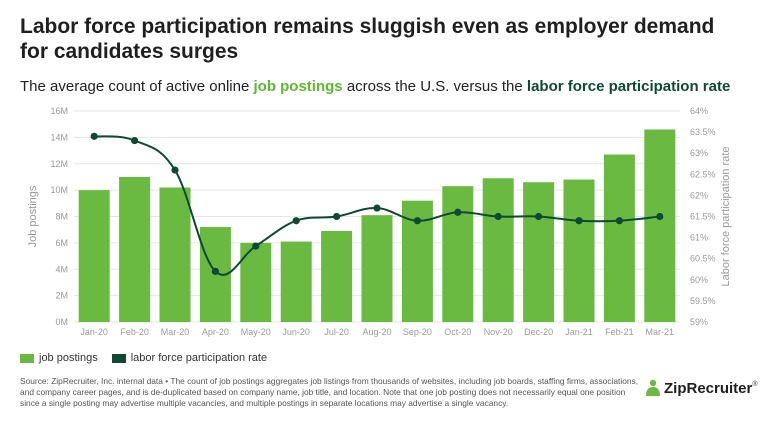  Describe the element at coordinates (660, 332) in the screenshot. I see `x-tick-label: Mar-21` at that location.